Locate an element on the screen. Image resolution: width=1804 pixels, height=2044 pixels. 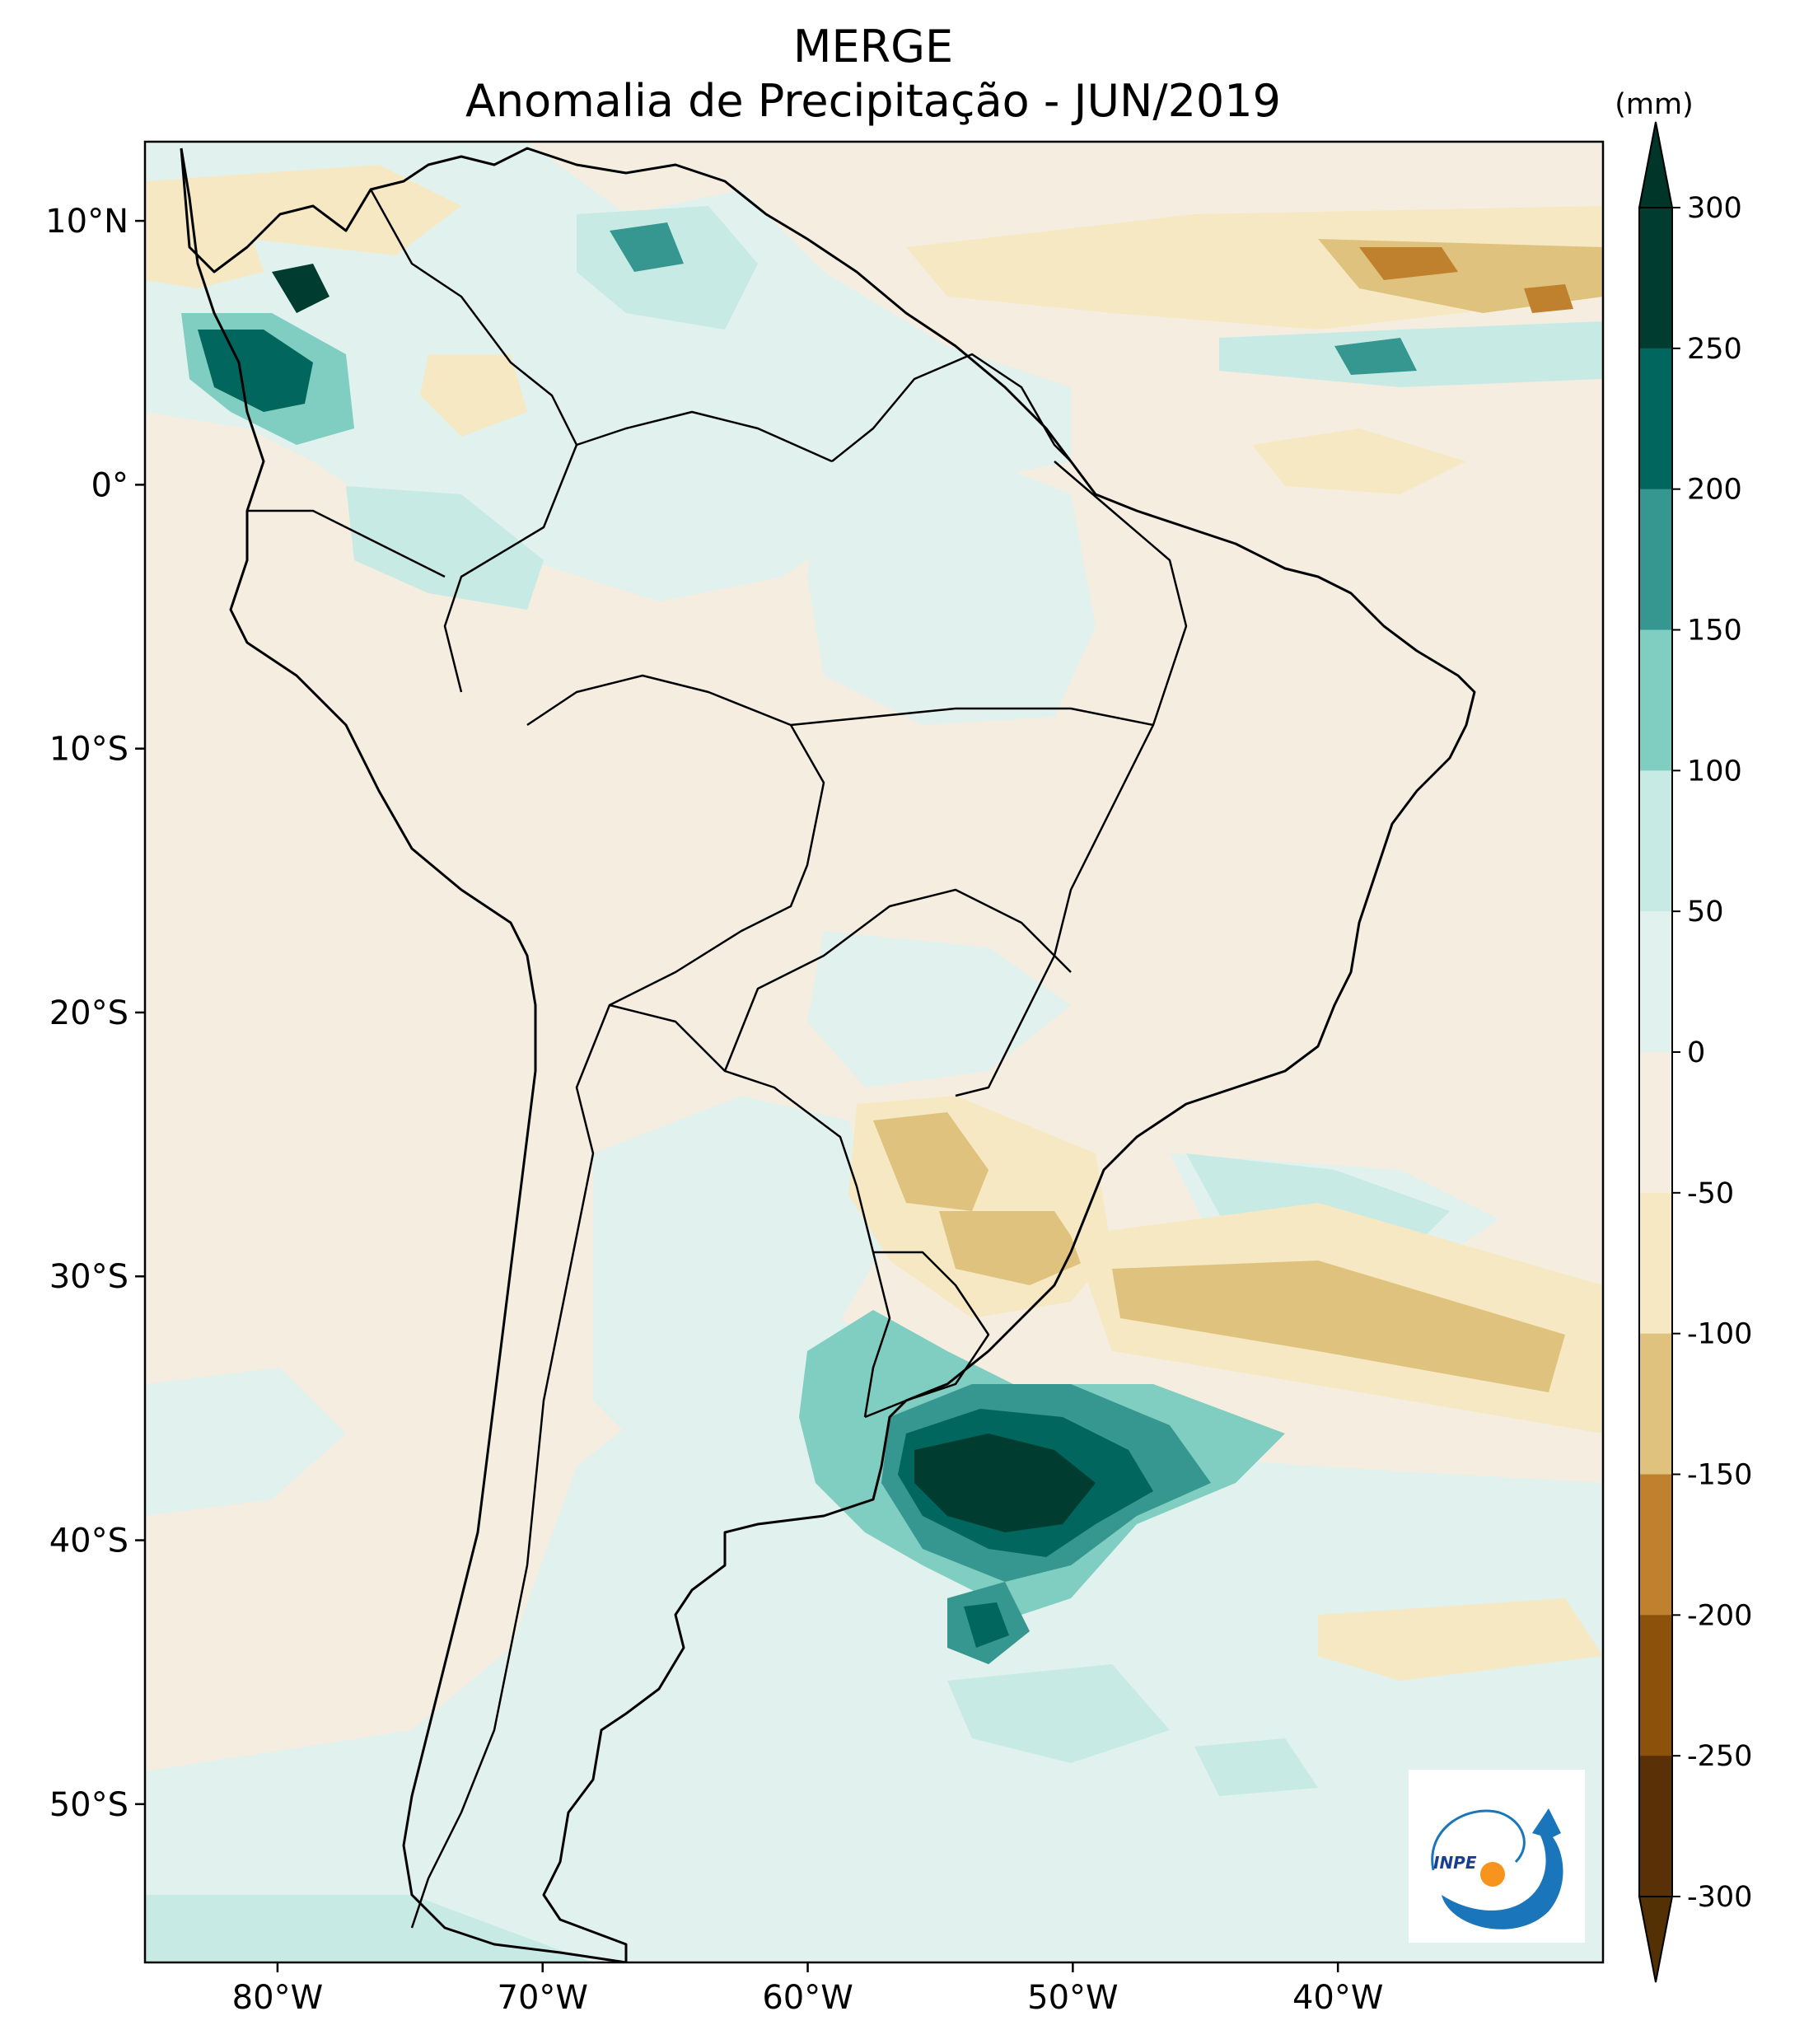
colorbar-tick-label: 250 is located at coordinates (1714, 349).